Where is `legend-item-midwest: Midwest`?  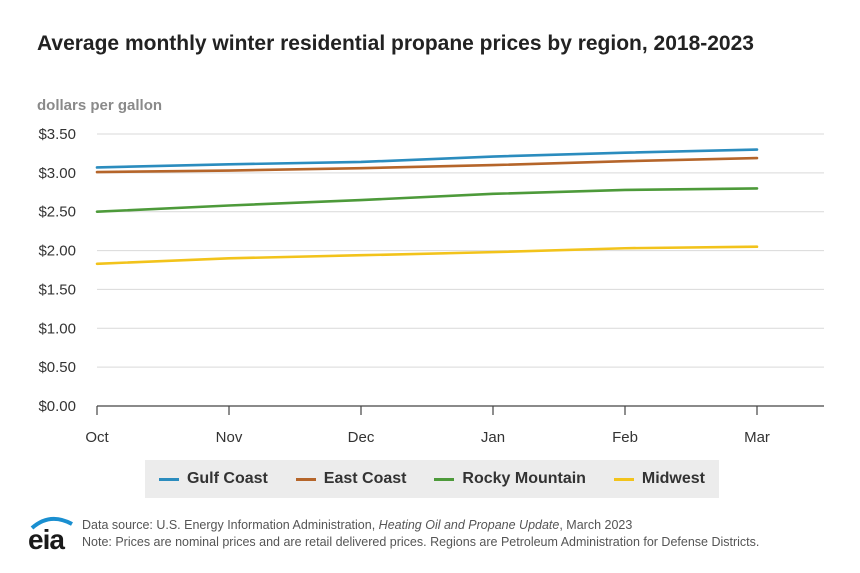 legend-item-midwest: Midwest is located at coordinates (659, 479).